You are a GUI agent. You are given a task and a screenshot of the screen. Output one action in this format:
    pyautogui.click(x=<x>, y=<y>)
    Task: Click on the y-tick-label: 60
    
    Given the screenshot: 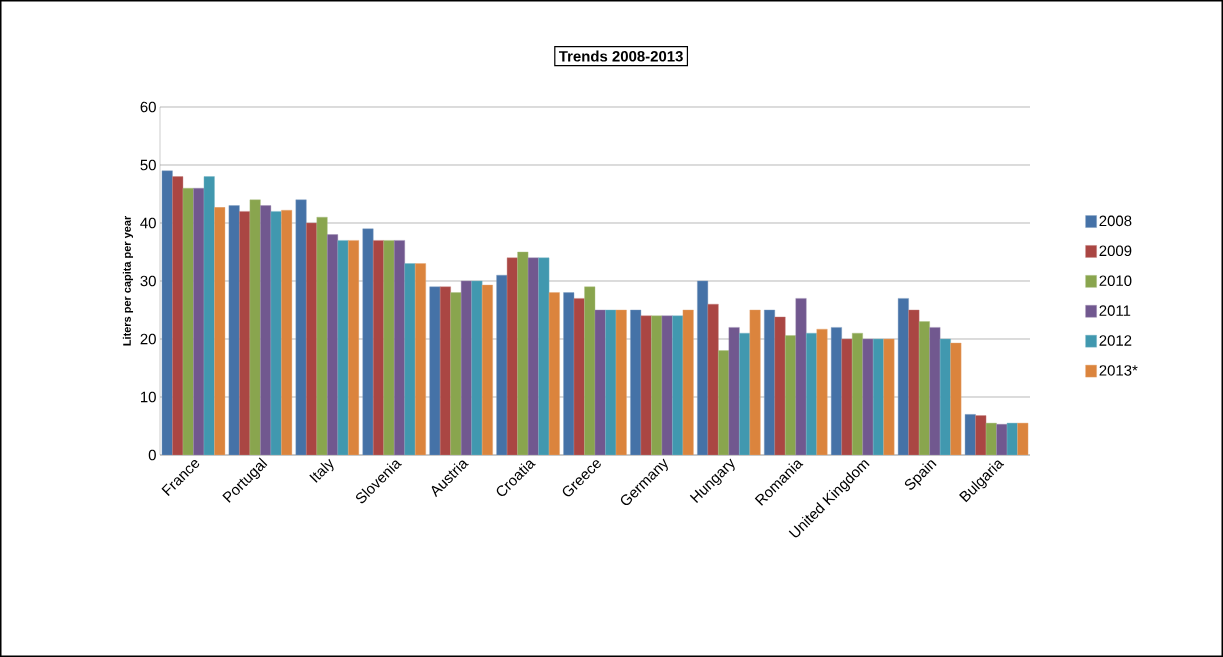 What is the action you would take?
    pyautogui.click(x=148, y=107)
    